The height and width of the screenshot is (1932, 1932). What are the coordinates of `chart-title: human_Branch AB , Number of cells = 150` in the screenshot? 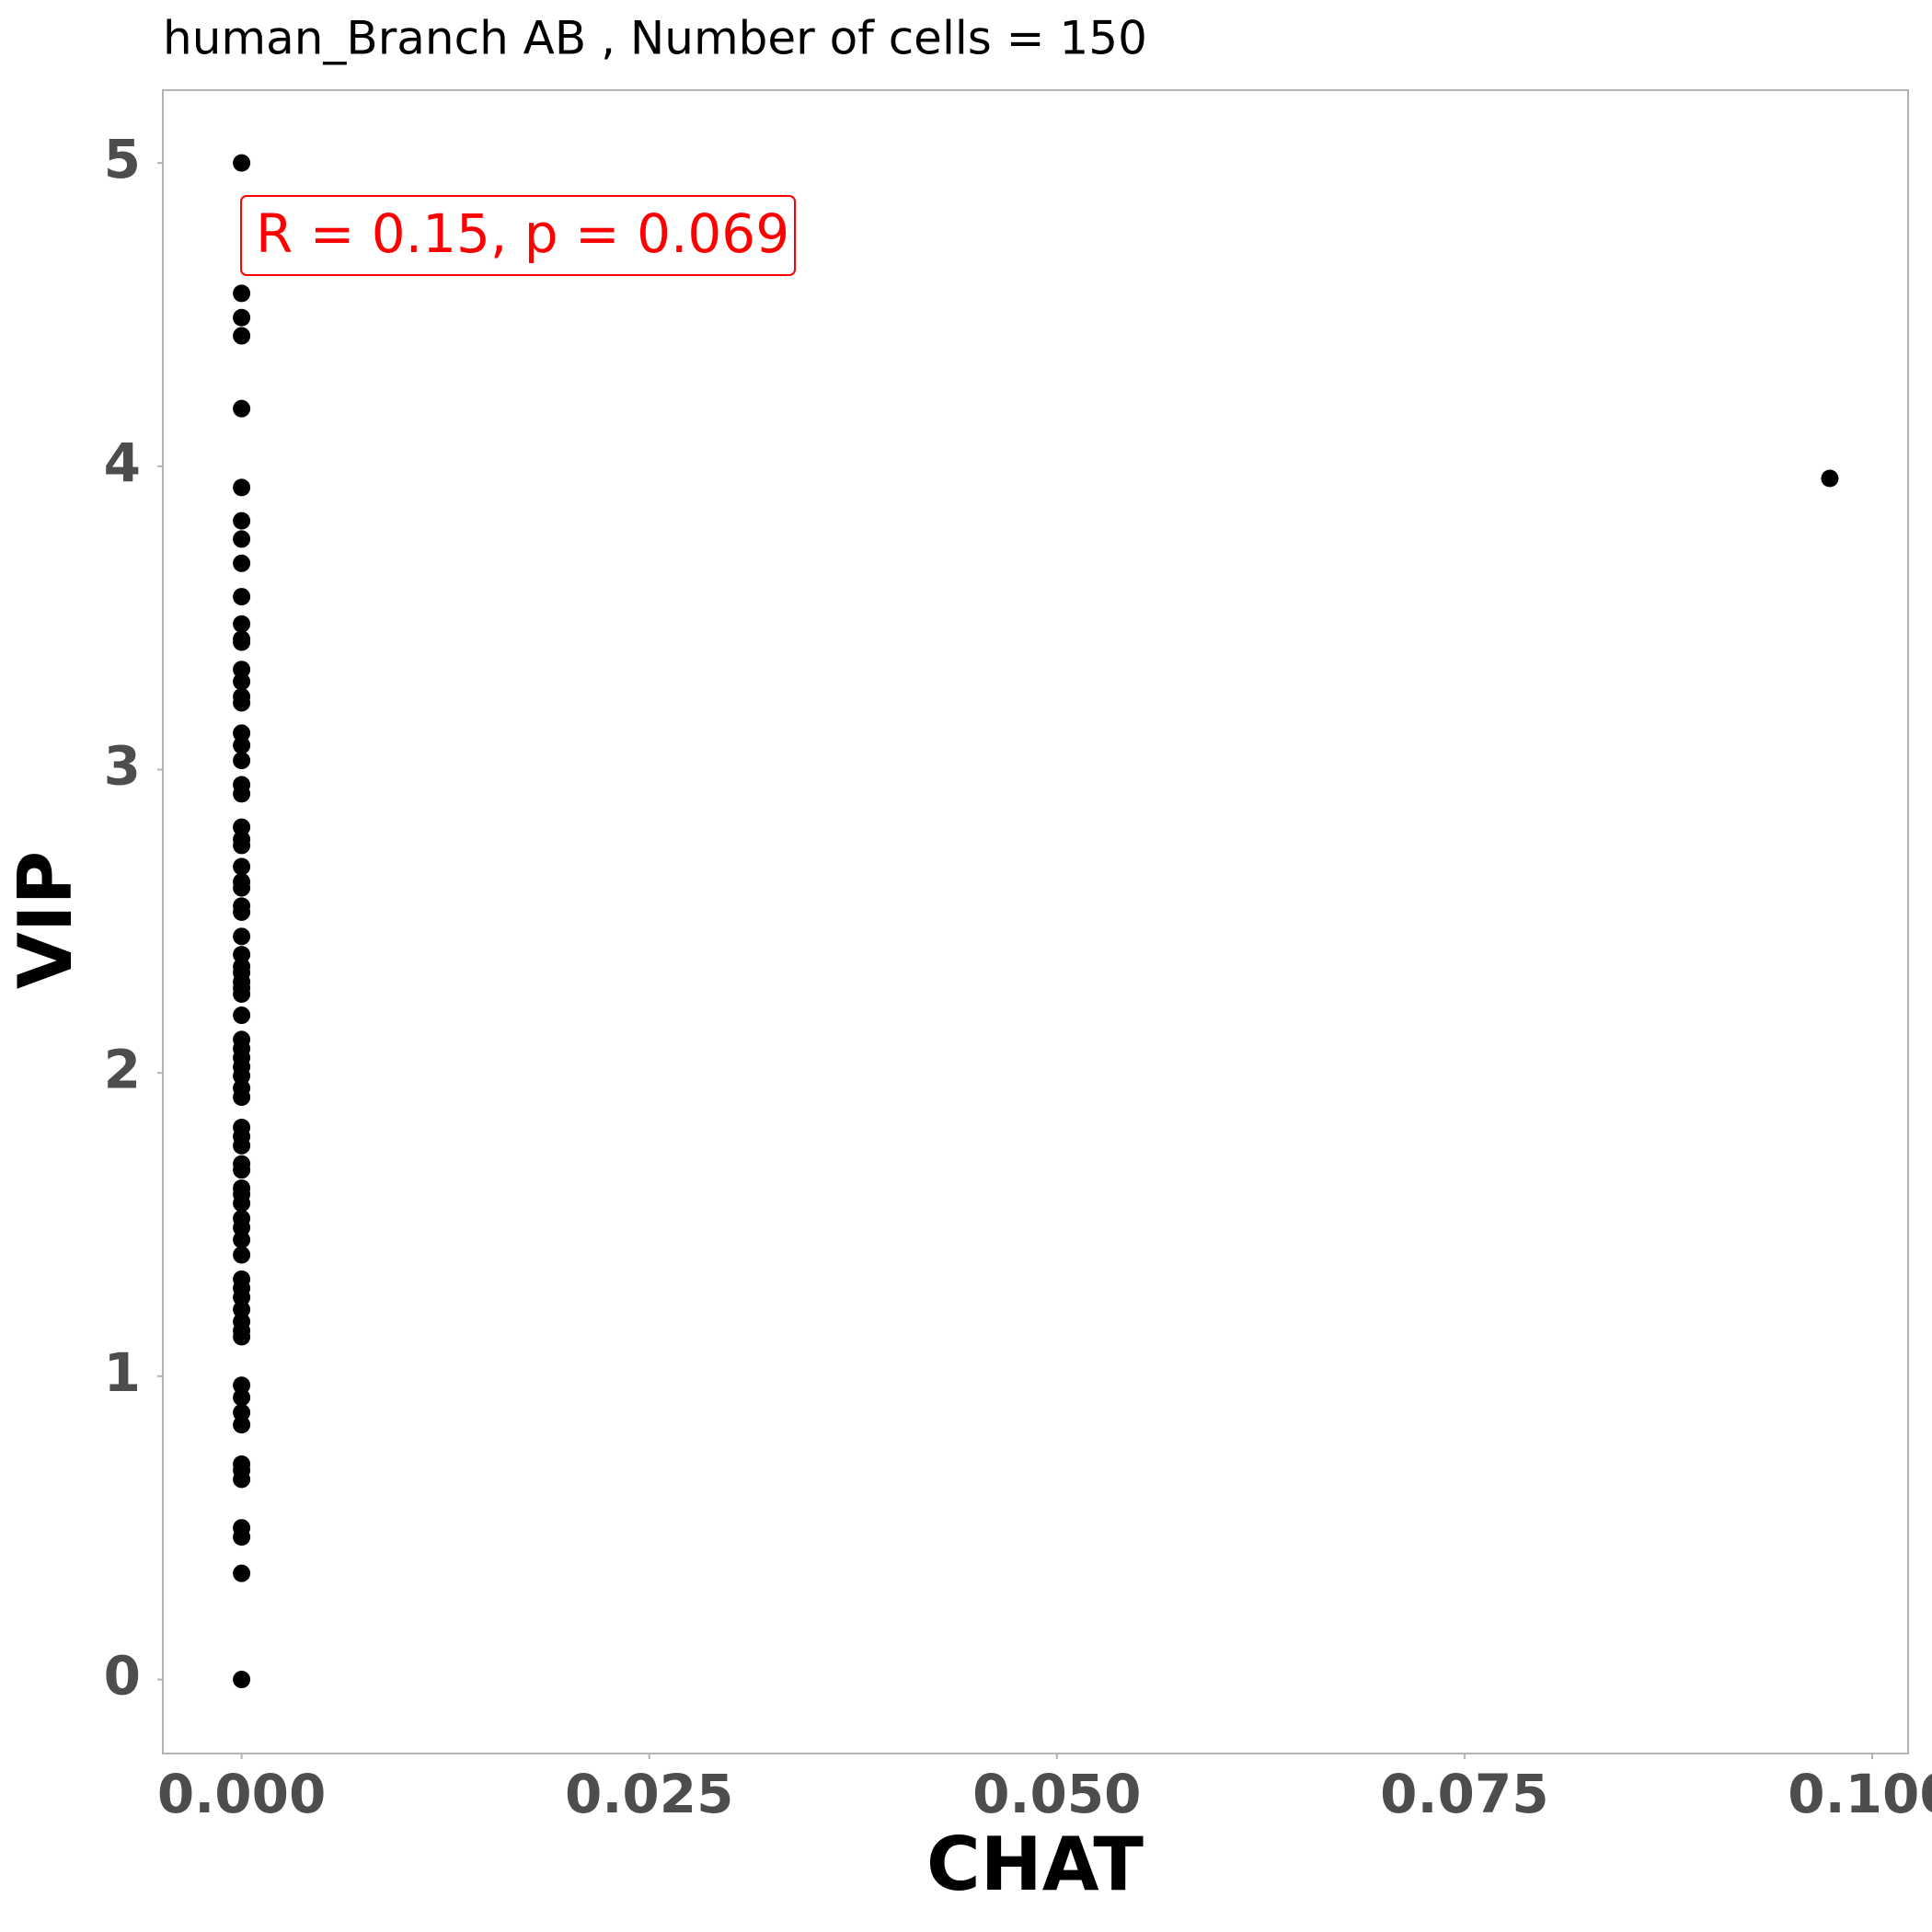 It's located at (655, 38).